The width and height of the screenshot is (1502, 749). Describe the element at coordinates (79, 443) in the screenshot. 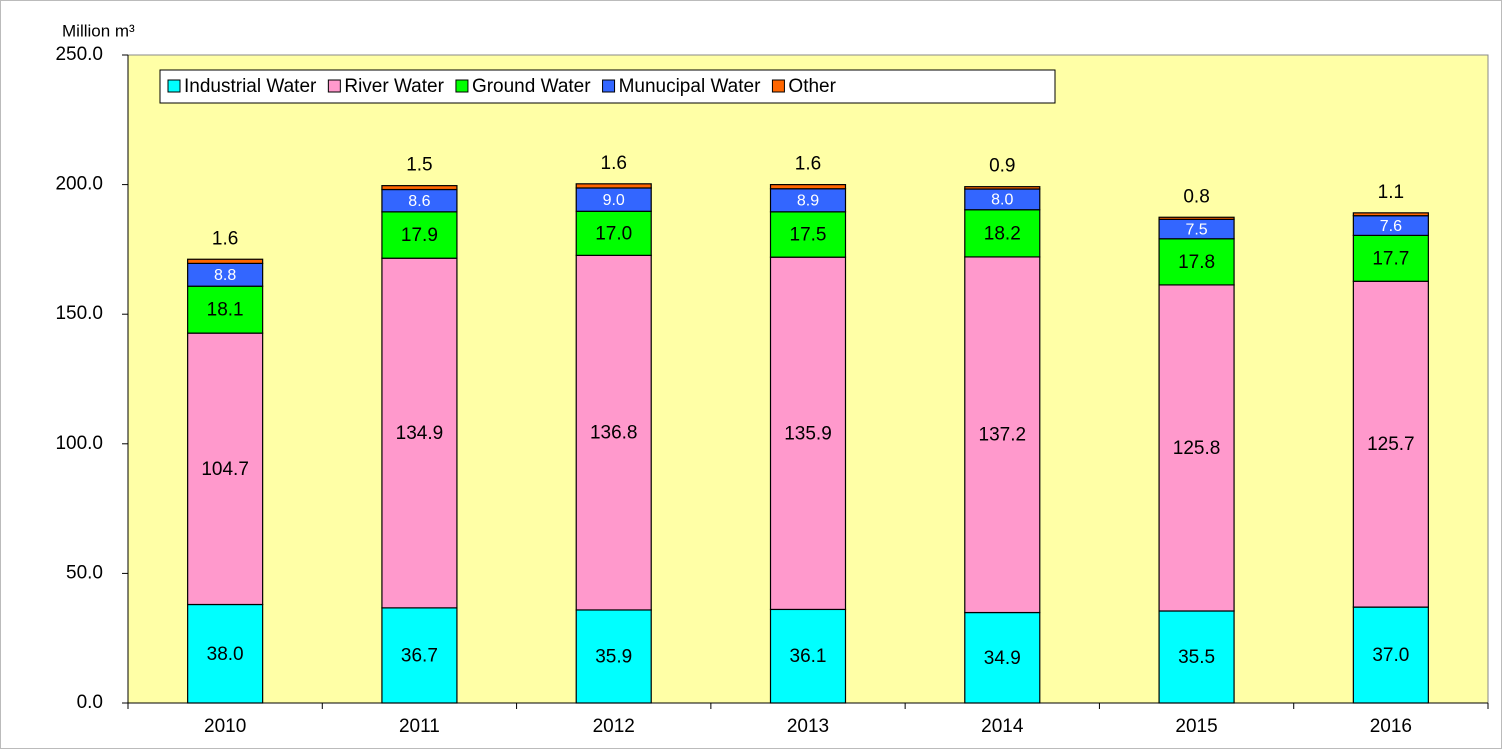

I see `y-tick-label: 100.0` at that location.